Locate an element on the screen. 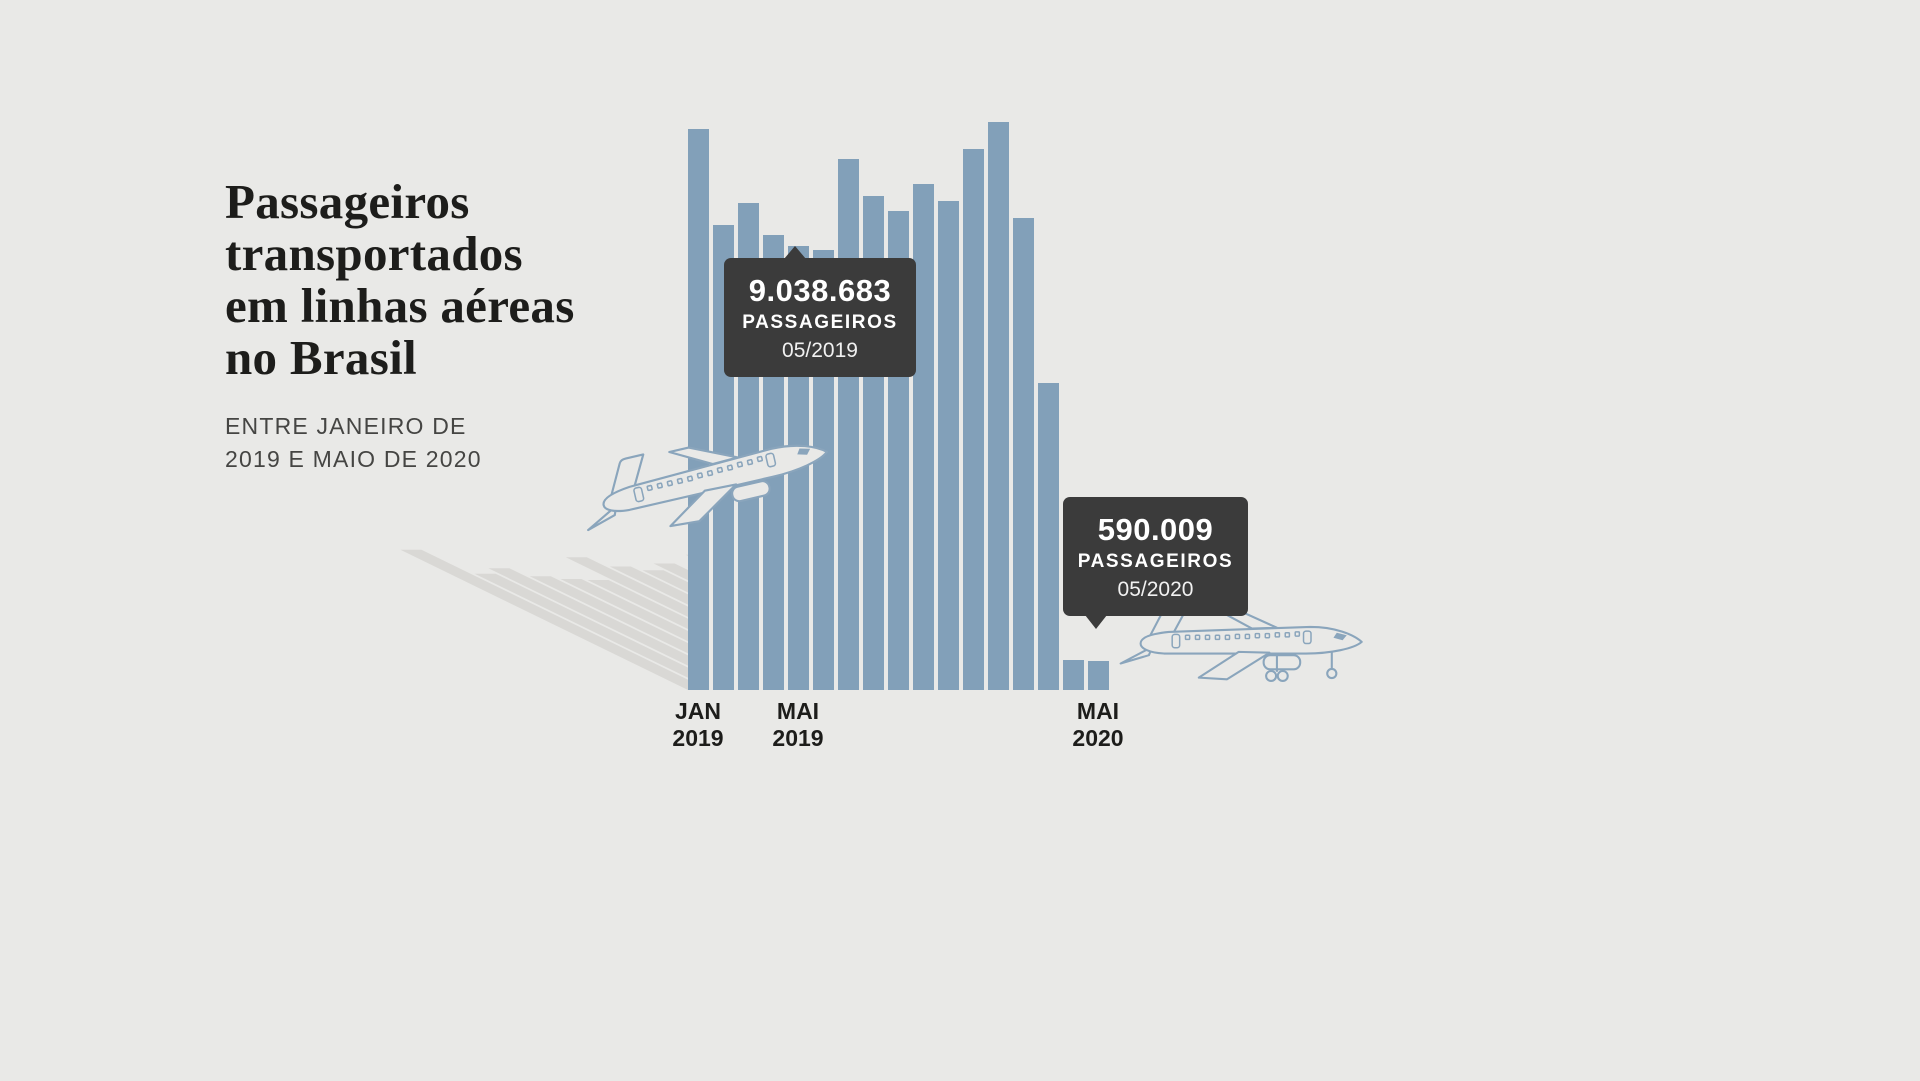 The image size is (1920, 1081). callout-may-2020: 590.009 PASSAGEIROS 05/2020 is located at coordinates (1155, 563).